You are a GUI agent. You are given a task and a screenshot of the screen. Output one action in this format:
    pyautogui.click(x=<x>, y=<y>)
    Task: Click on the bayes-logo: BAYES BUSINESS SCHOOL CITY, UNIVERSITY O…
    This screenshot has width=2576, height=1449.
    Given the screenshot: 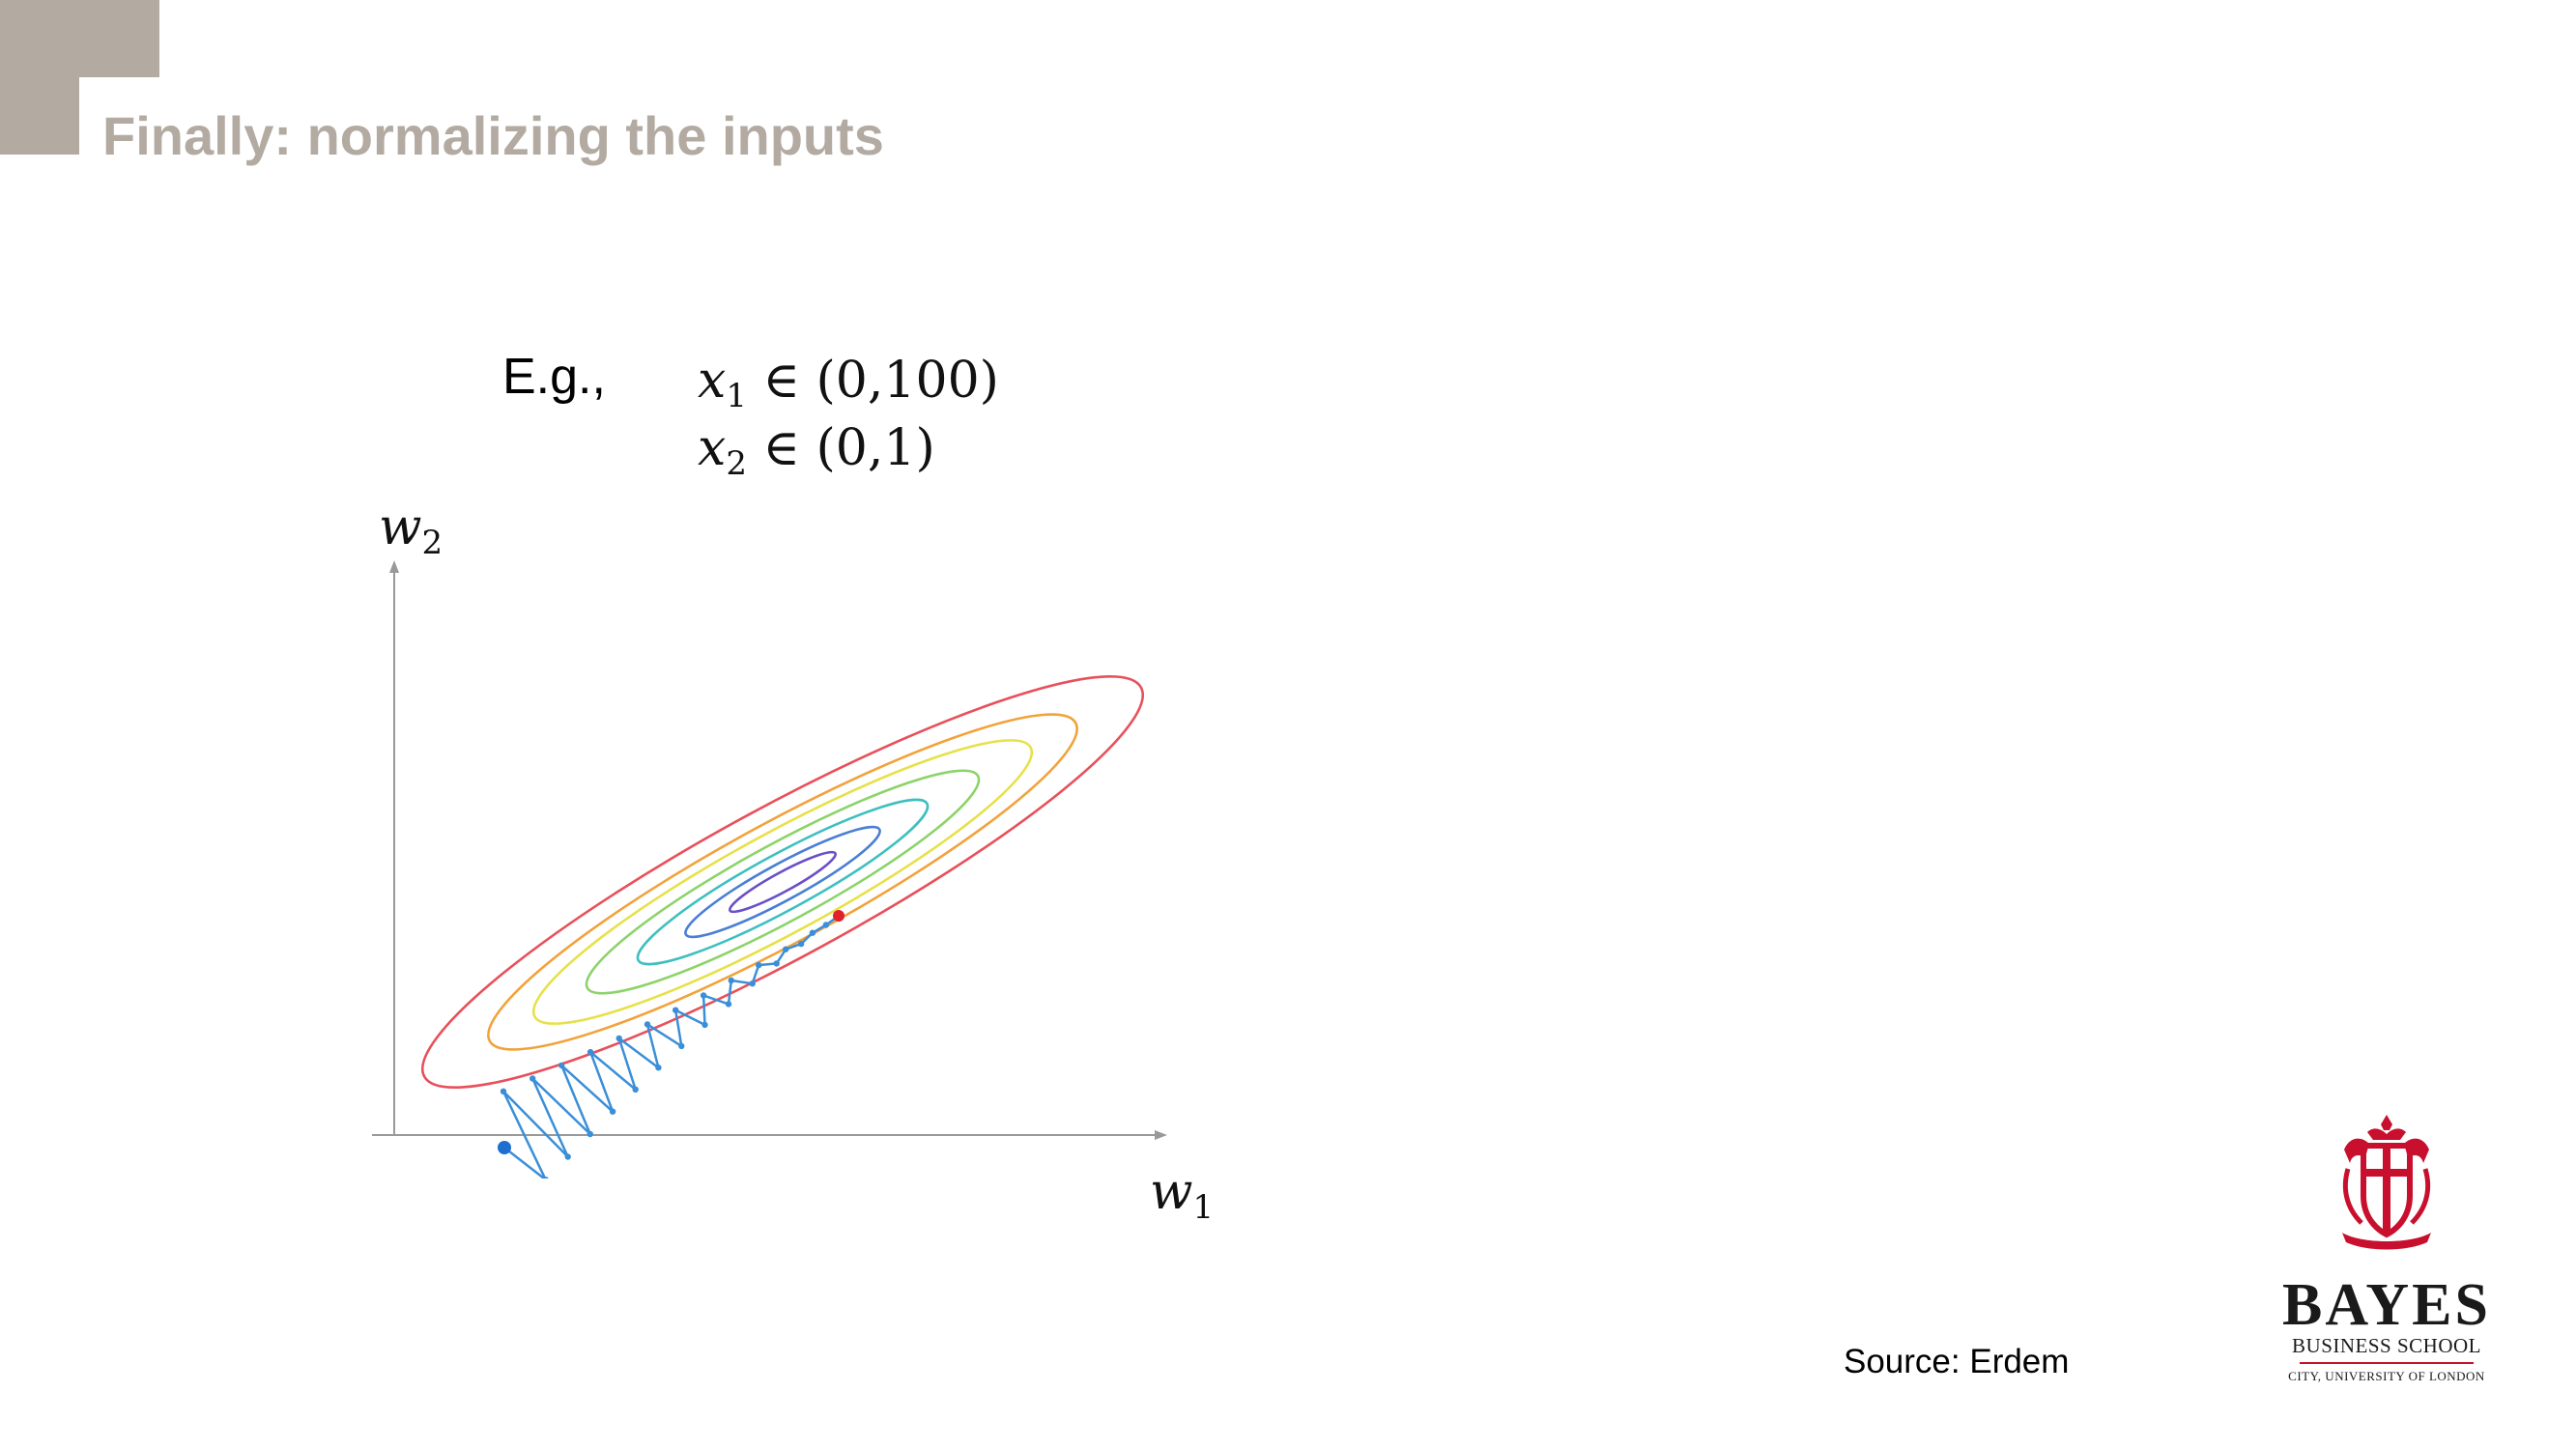 What is the action you would take?
    pyautogui.click(x=2387, y=1256)
    